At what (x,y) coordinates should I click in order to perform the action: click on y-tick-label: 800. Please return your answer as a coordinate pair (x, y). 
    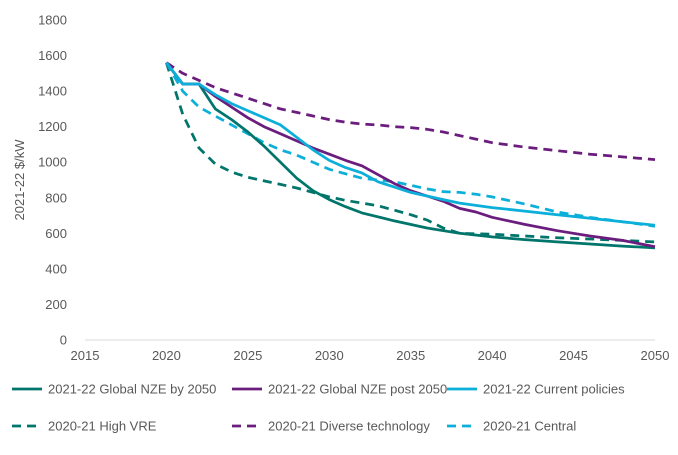
    Looking at the image, I should click on (56, 197).